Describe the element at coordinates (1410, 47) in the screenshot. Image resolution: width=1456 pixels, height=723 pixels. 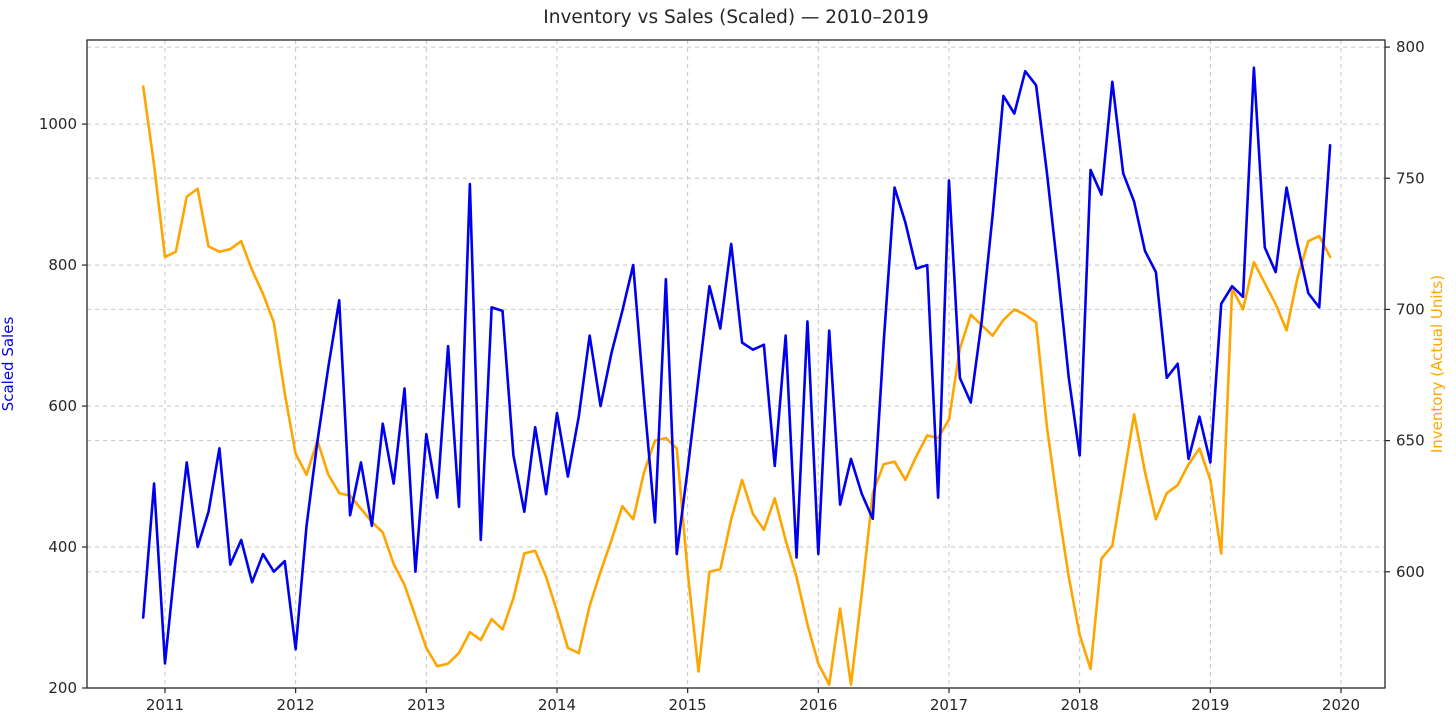
I see `y-right-tick-label: 800` at that location.